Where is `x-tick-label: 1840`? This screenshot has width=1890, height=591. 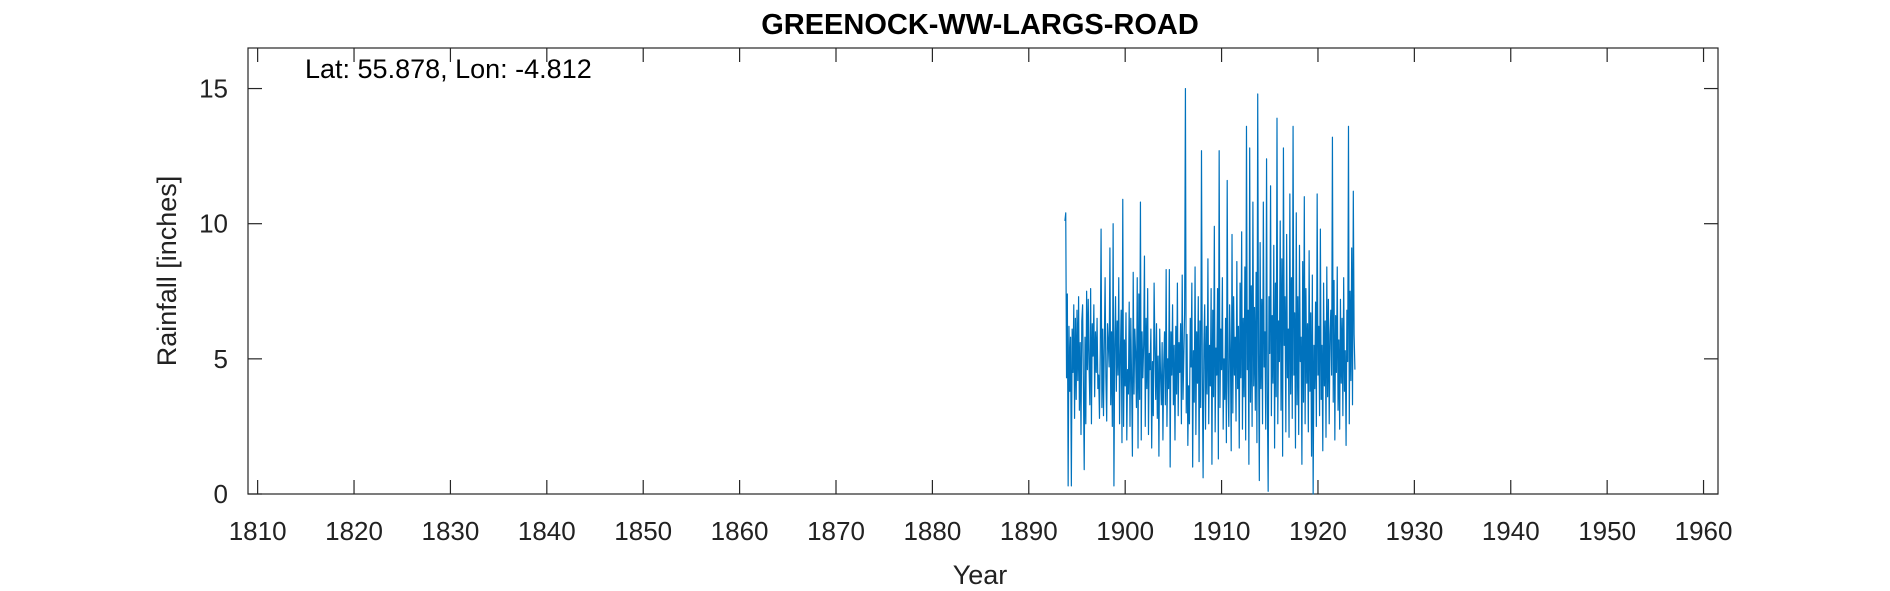
x-tick-label: 1840 is located at coordinates (547, 531).